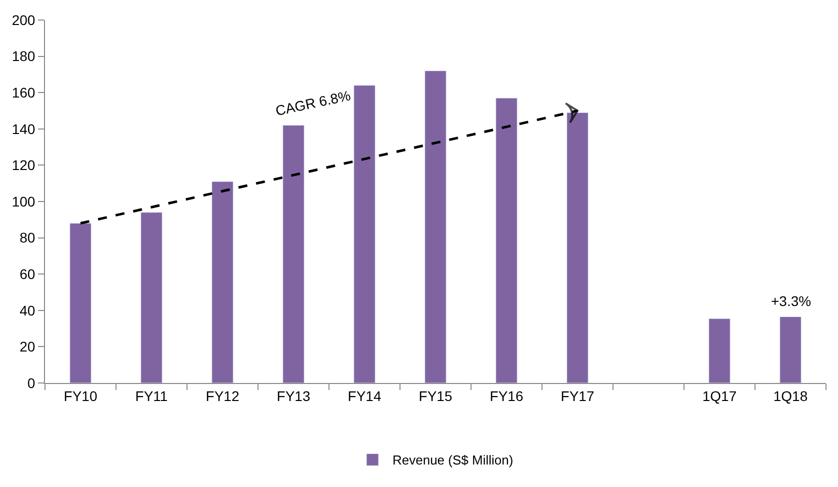  What do you see at coordinates (24, 165) in the screenshot?
I see `y-tick-label: 120` at bounding box center [24, 165].